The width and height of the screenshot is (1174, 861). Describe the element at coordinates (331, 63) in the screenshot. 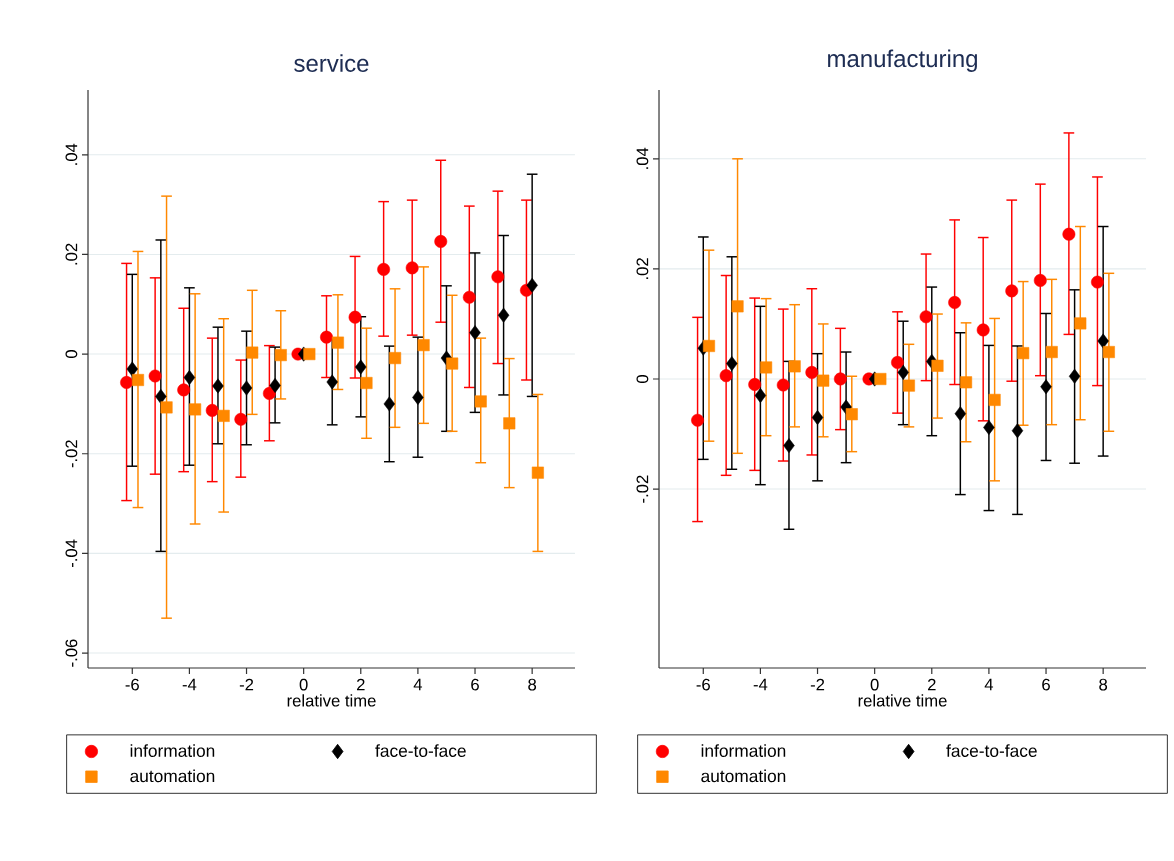

I see `chart-title: service` at that location.